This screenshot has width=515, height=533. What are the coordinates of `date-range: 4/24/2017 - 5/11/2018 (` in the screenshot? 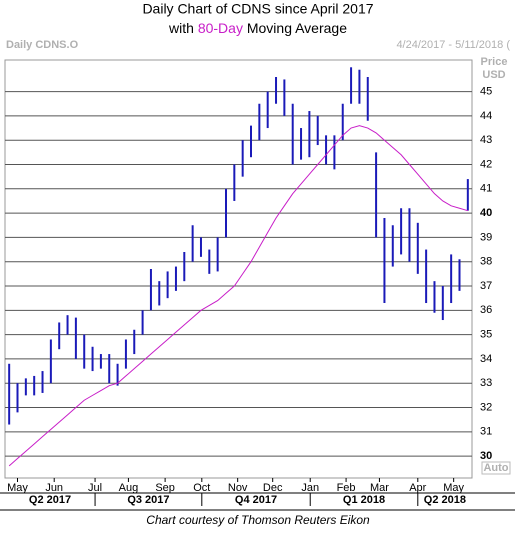 It's located at (453, 45).